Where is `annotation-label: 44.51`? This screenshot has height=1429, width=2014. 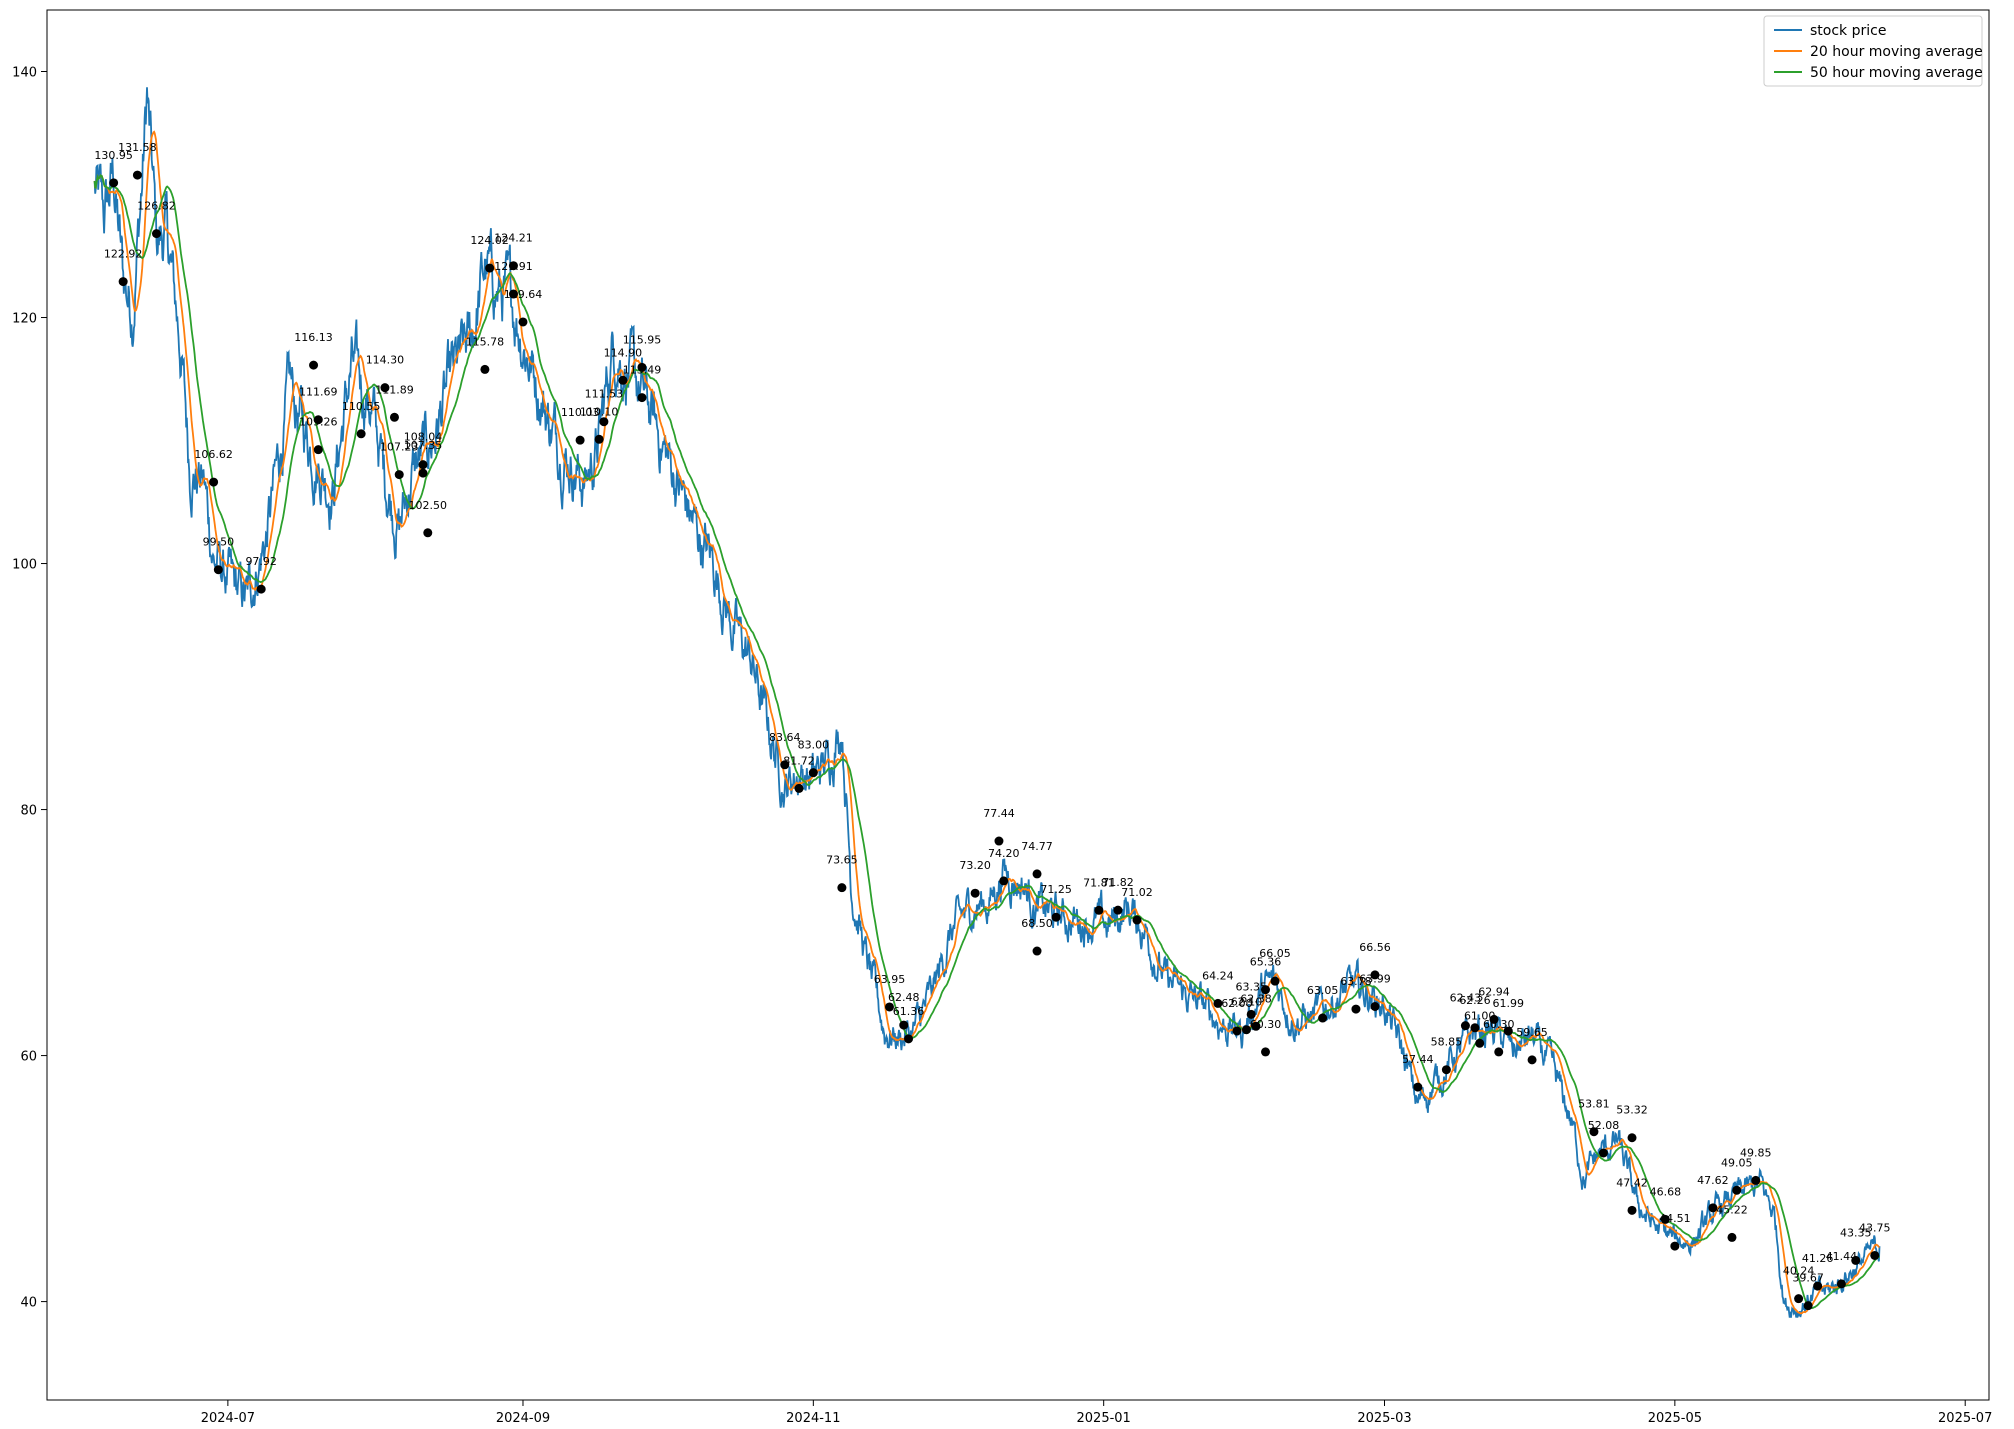
annotation-label: 44.51 is located at coordinates (1675, 1218).